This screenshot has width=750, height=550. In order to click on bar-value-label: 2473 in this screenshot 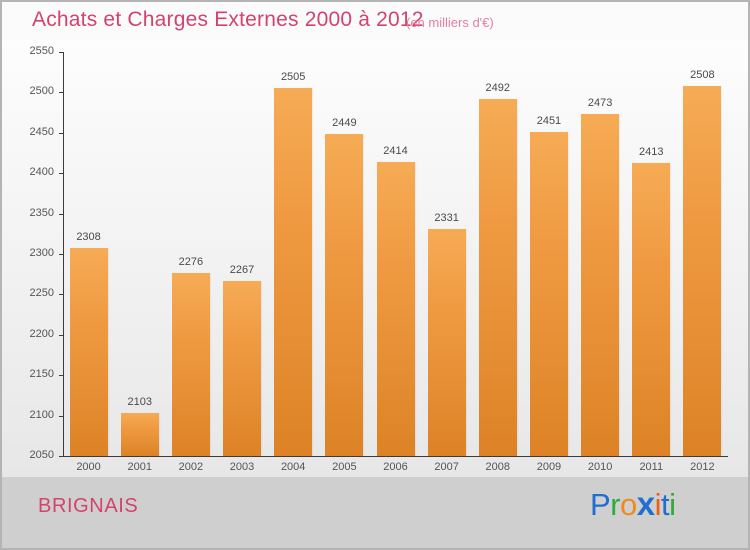, I will do `click(600, 103)`.